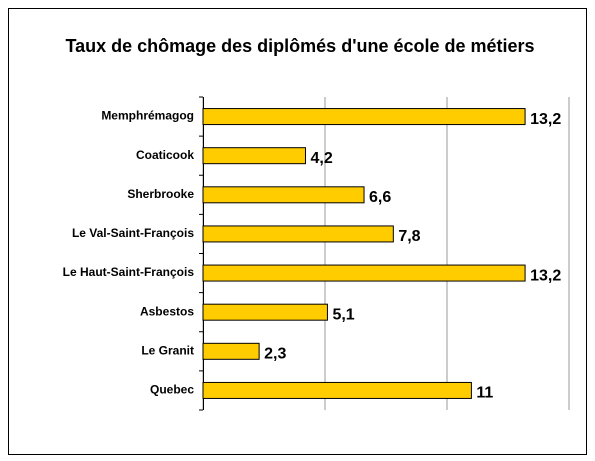 The height and width of the screenshot is (461, 595). I want to click on value-label: 4,2, so click(321, 158).